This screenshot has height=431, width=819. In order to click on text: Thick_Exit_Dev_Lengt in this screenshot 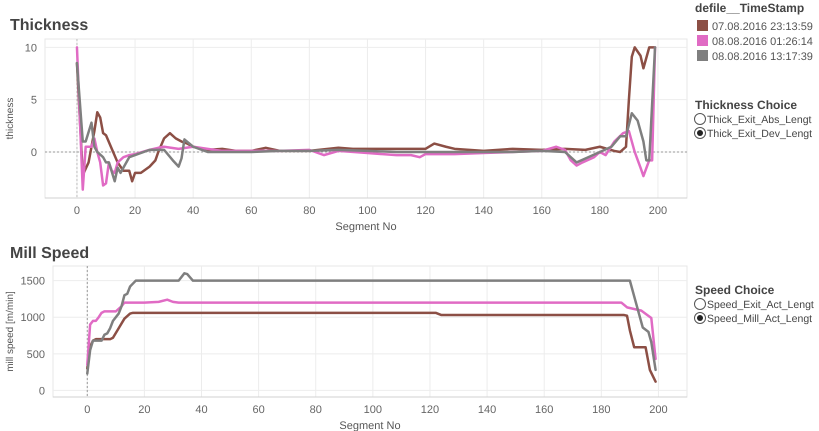, I will do `click(759, 134)`.